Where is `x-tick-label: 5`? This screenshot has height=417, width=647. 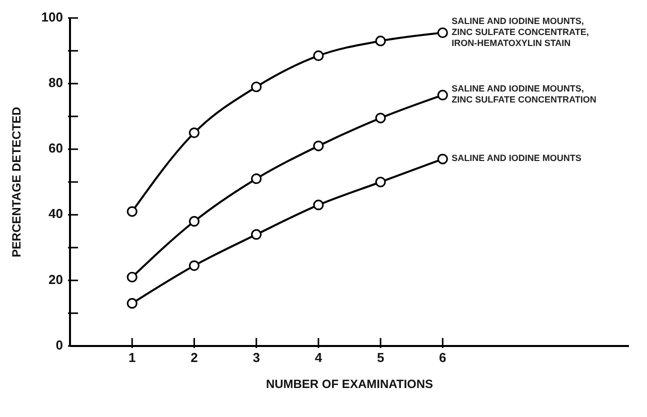 x-tick-label: 5 is located at coordinates (380, 357).